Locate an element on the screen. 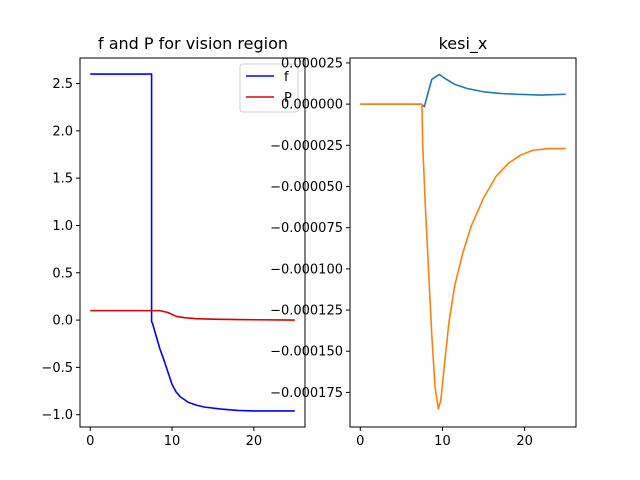  chart-title: f and P for vision region is located at coordinates (193, 43).